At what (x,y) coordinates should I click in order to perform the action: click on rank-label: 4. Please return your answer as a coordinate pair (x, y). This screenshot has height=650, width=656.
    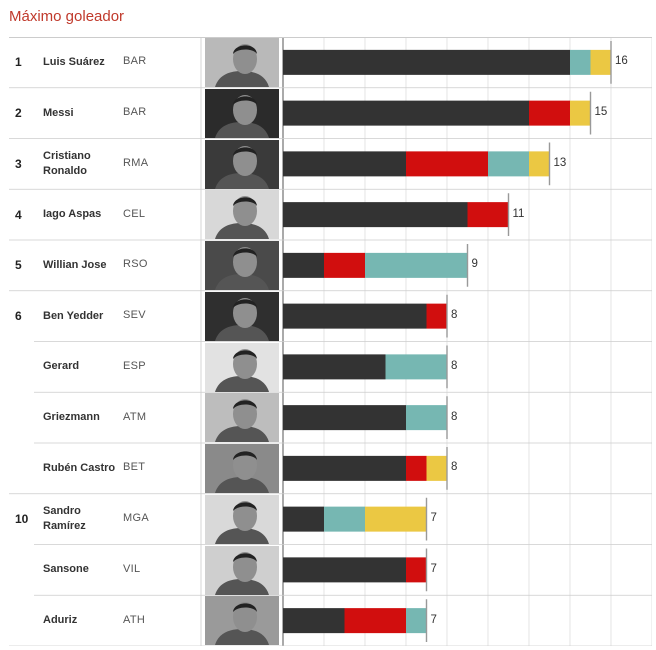
    Looking at the image, I should click on (18, 214).